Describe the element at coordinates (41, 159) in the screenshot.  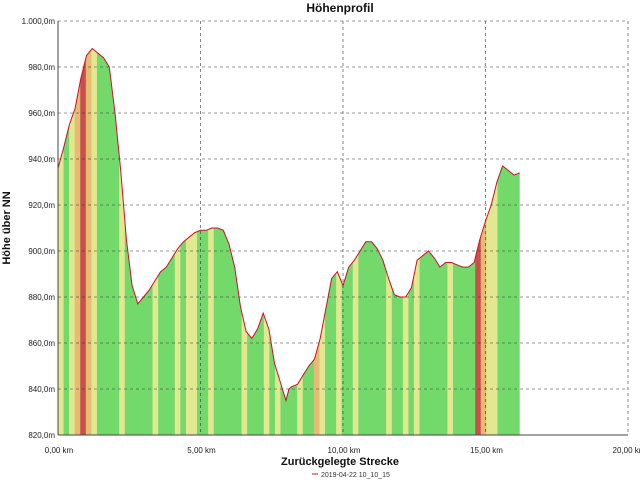
I see `y-tick-label: 940,0m` at that location.